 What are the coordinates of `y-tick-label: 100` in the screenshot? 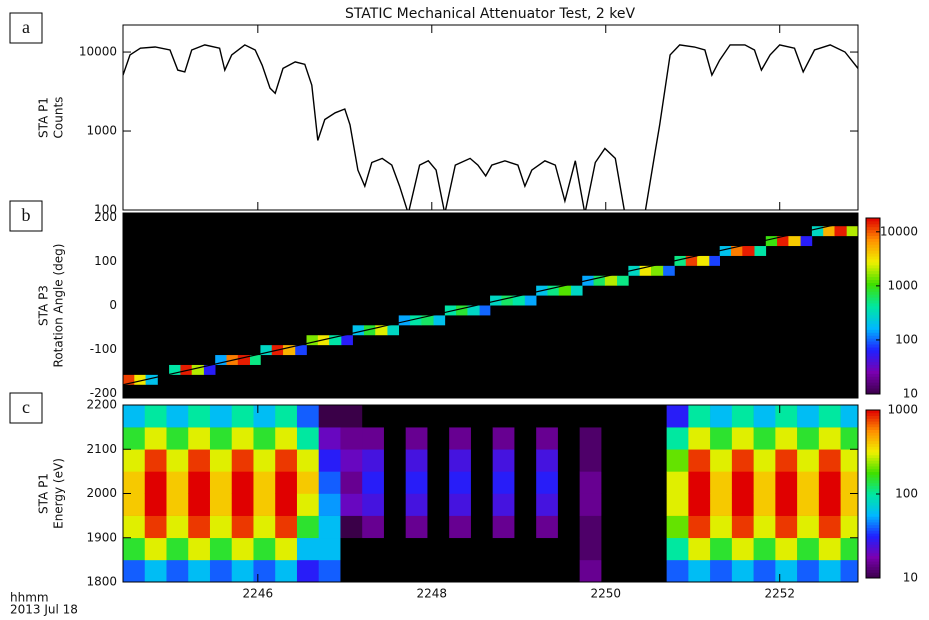 It's located at (105, 210).